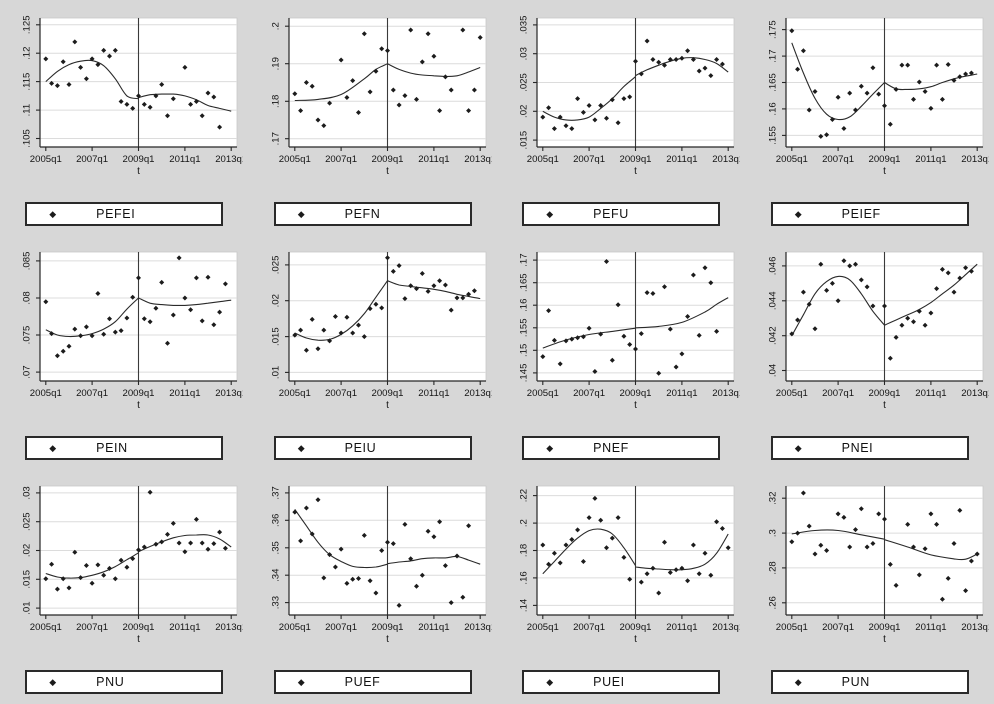  Describe the element at coordinates (27, 53) in the screenshot. I see `svg-text: .12` at that location.